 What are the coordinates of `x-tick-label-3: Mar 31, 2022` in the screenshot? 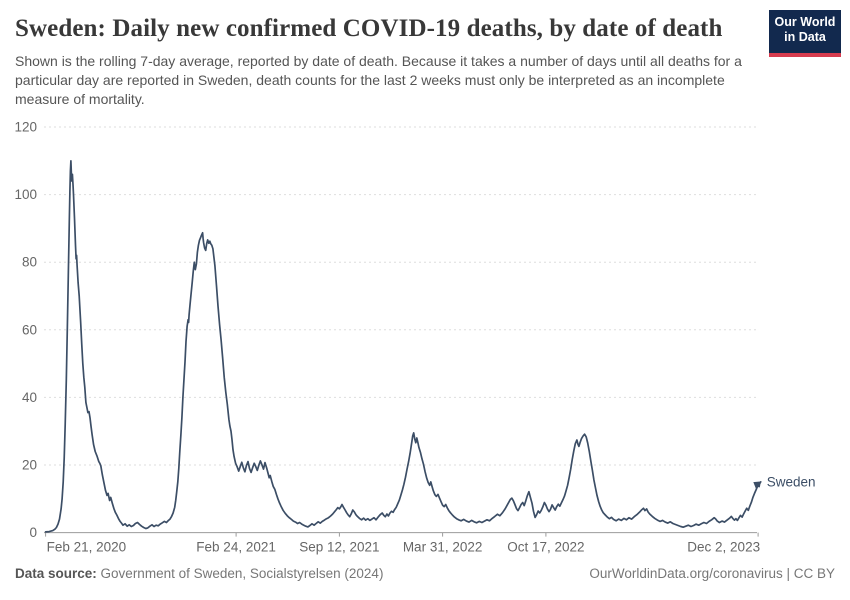 It's located at (443, 547).